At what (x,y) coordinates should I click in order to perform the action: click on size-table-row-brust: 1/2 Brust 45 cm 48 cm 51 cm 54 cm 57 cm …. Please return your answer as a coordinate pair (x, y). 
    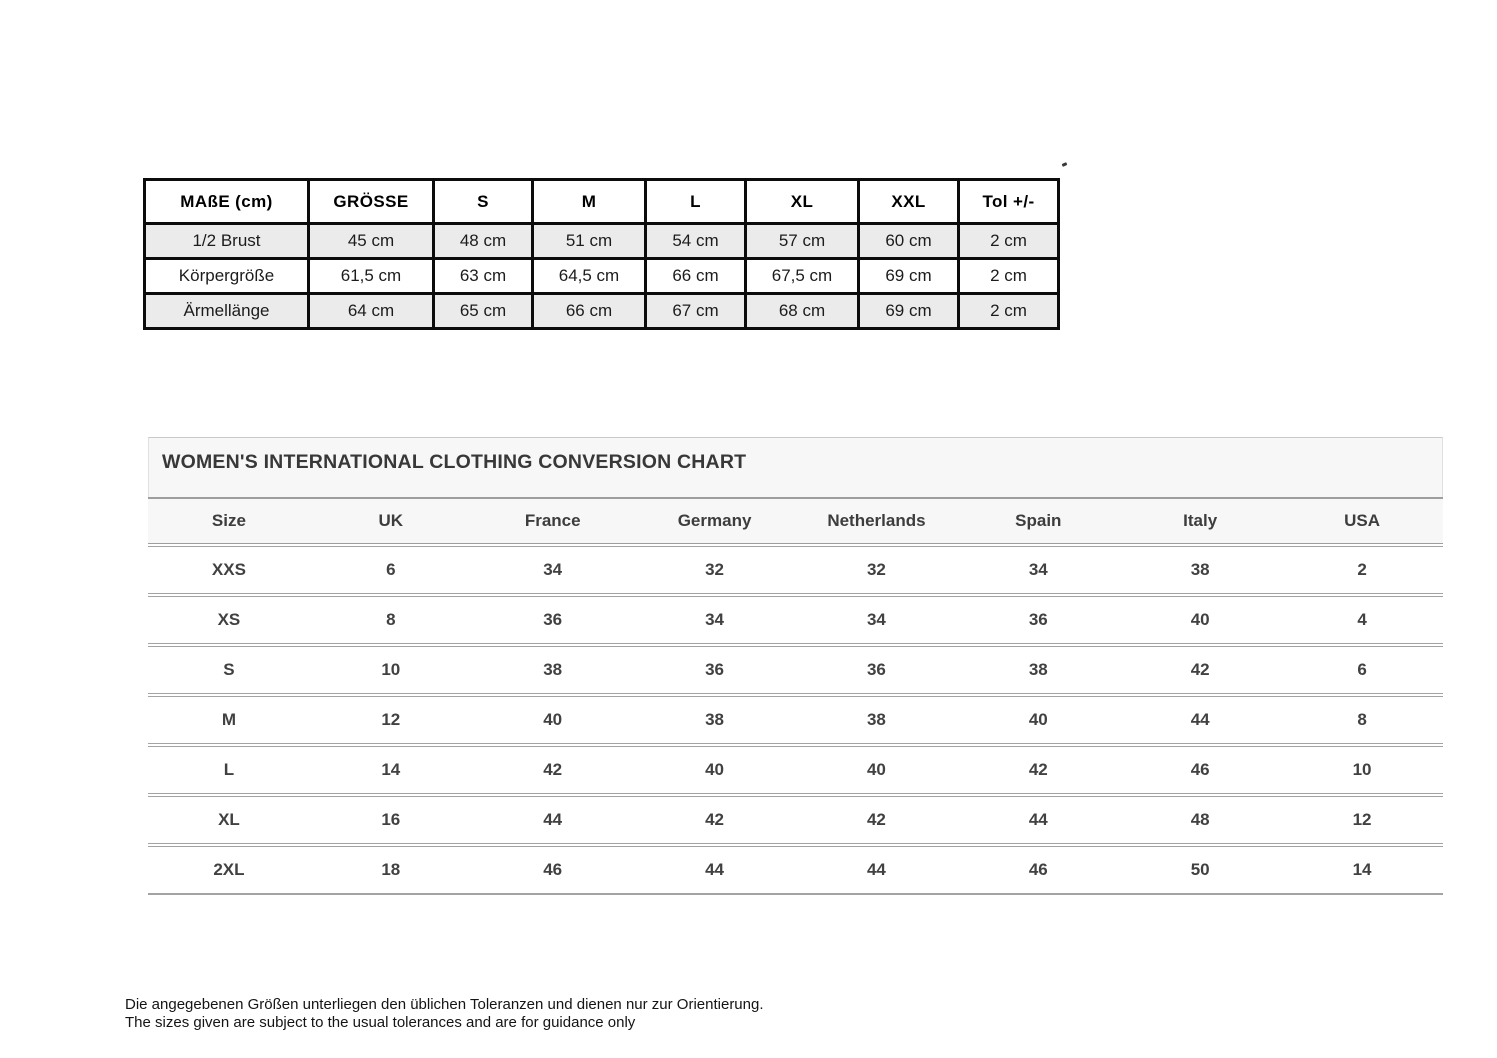
    Looking at the image, I should click on (601, 241).